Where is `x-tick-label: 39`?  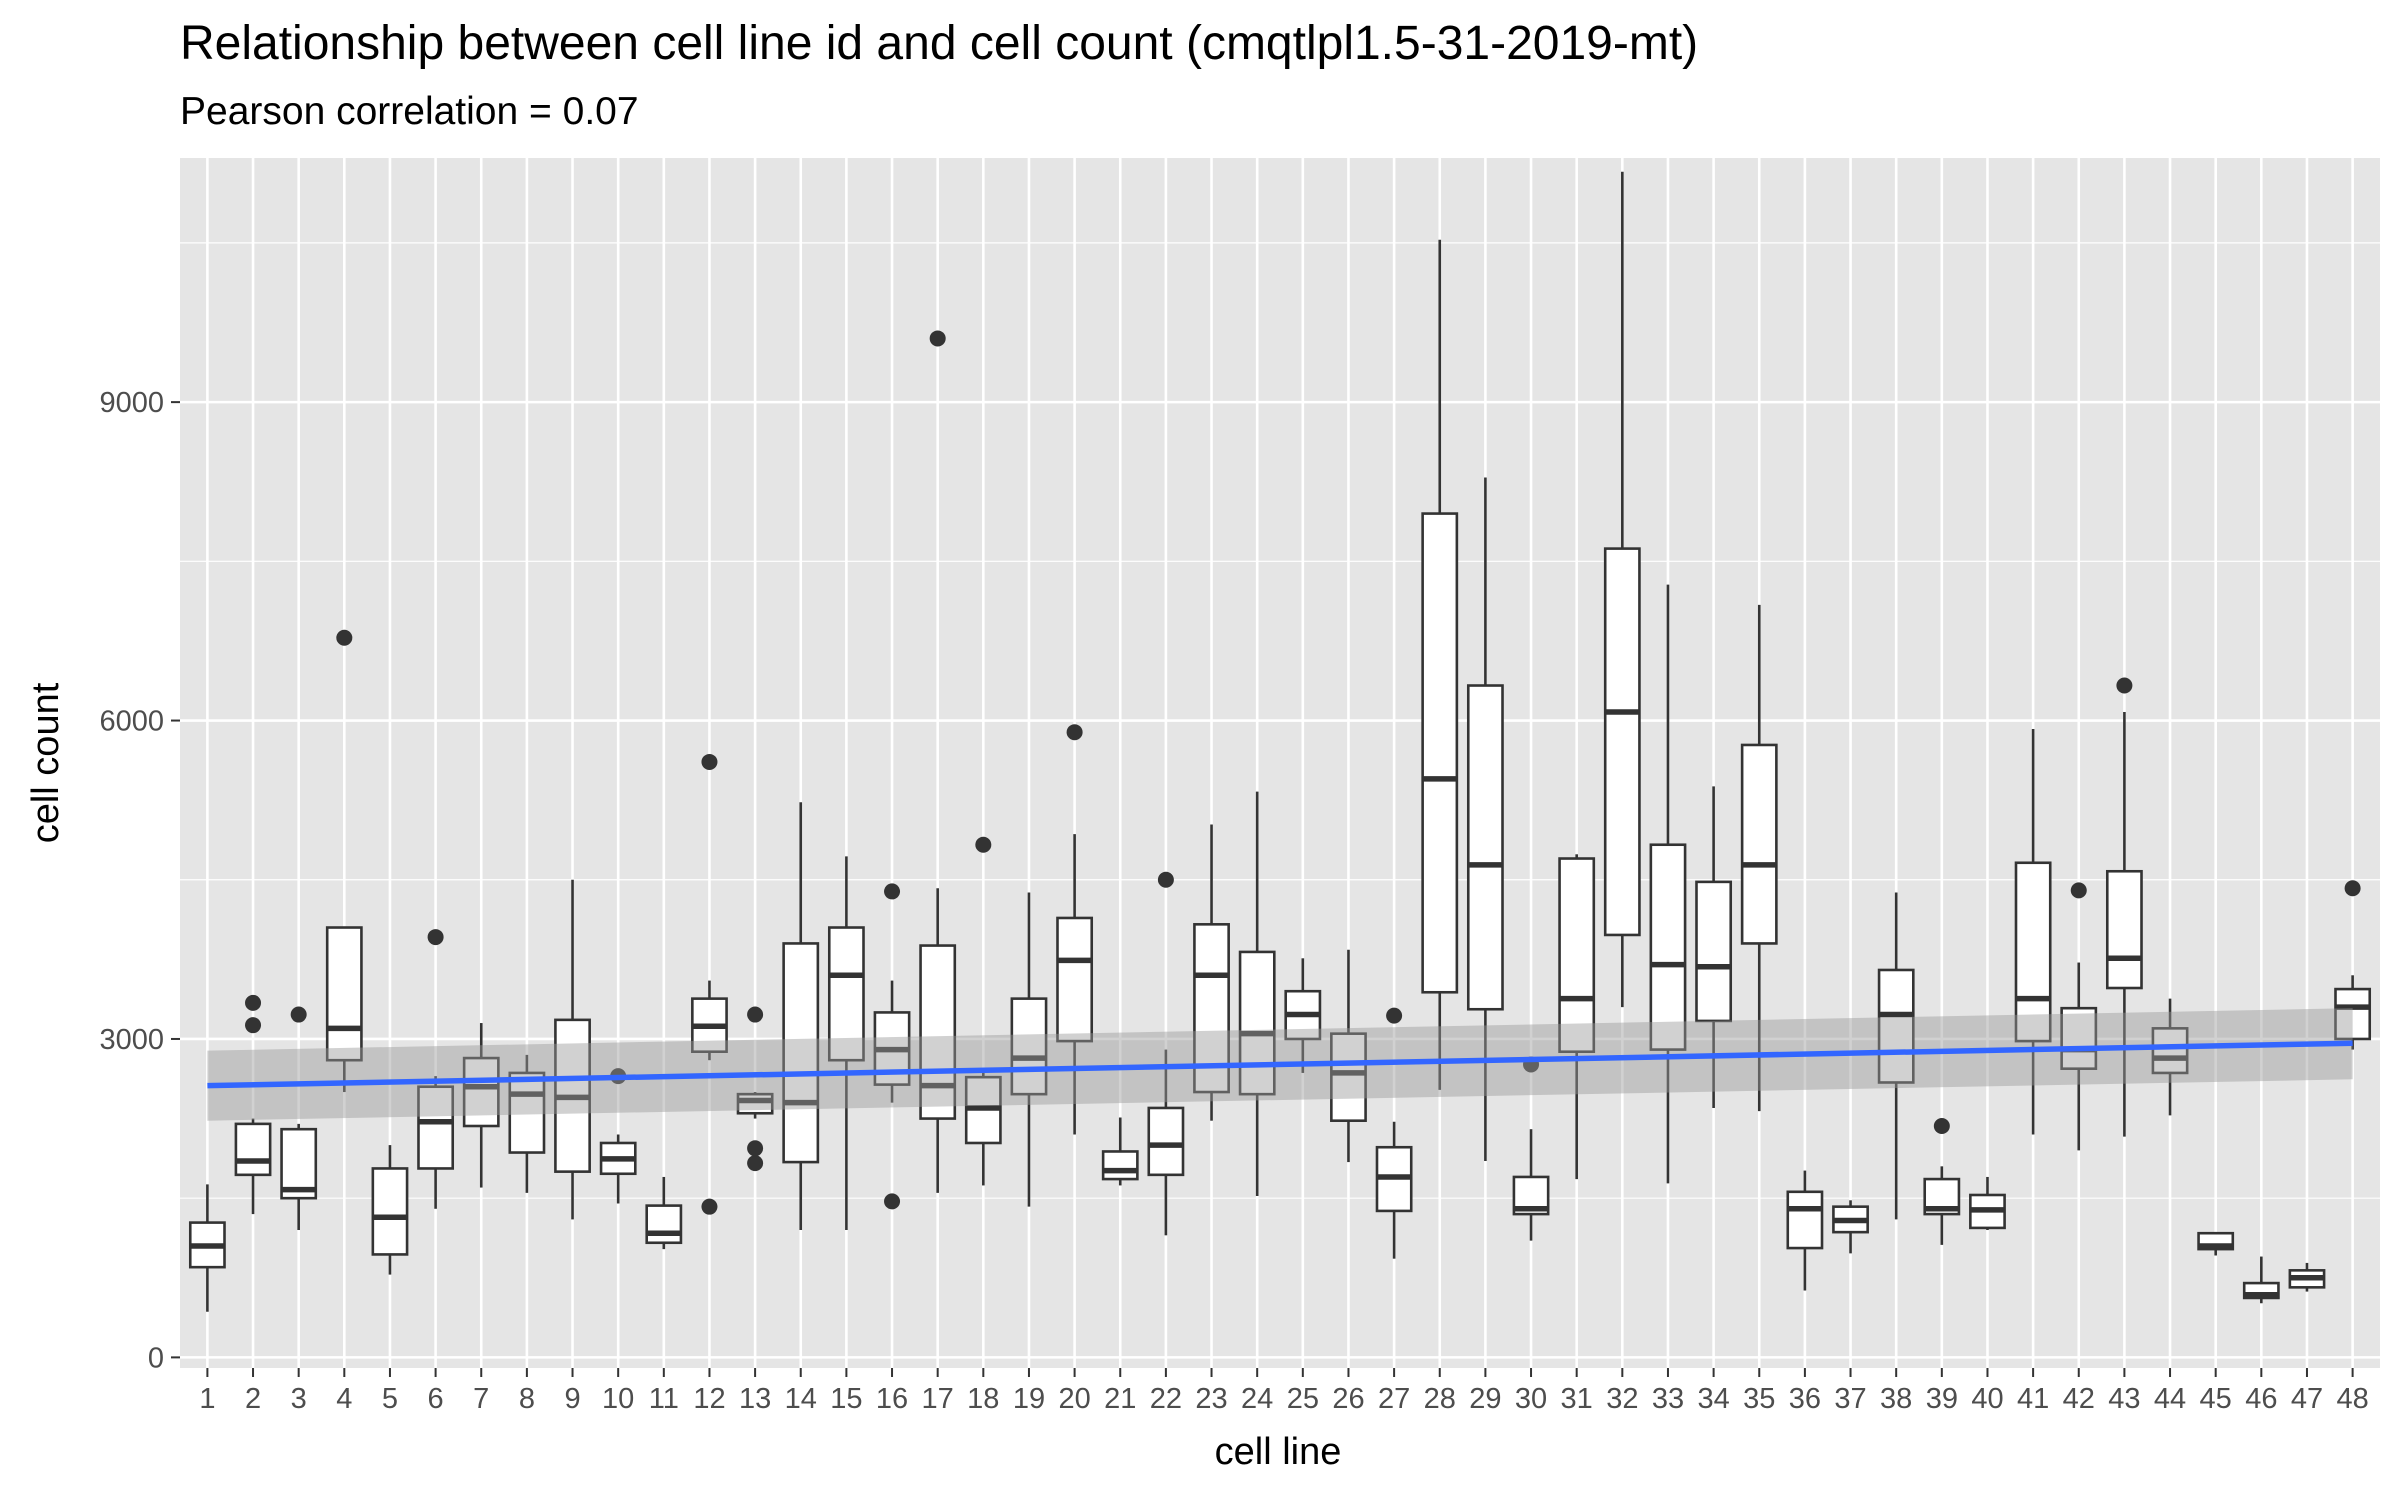 x-tick-label: 39 is located at coordinates (1942, 1399).